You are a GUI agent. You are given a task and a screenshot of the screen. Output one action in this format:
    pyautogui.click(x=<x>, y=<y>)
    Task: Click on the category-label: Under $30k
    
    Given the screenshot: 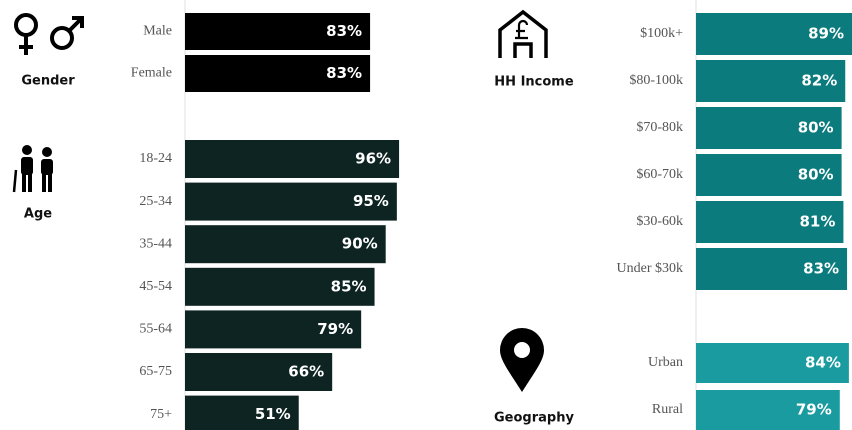 What is the action you would take?
    pyautogui.click(x=650, y=268)
    